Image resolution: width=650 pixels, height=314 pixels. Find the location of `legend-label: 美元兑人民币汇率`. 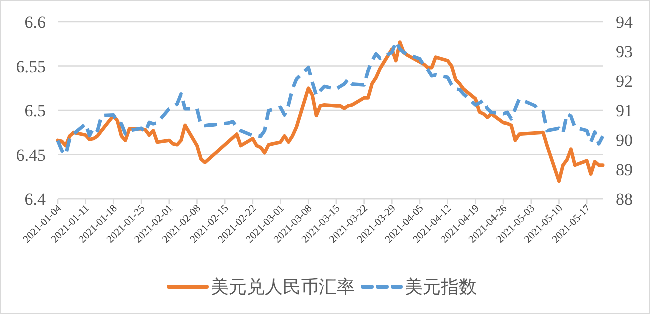

legend-label: 美元兑人民币汇率 is located at coordinates (283, 287).